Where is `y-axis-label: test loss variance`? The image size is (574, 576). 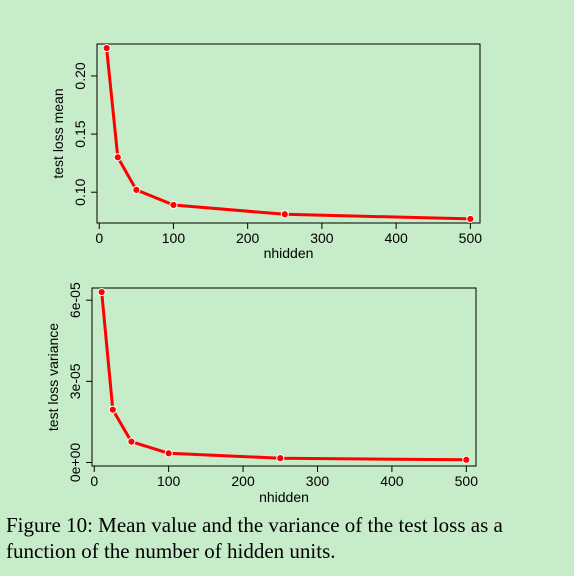 y-axis-label: test loss variance is located at coordinates (53, 377).